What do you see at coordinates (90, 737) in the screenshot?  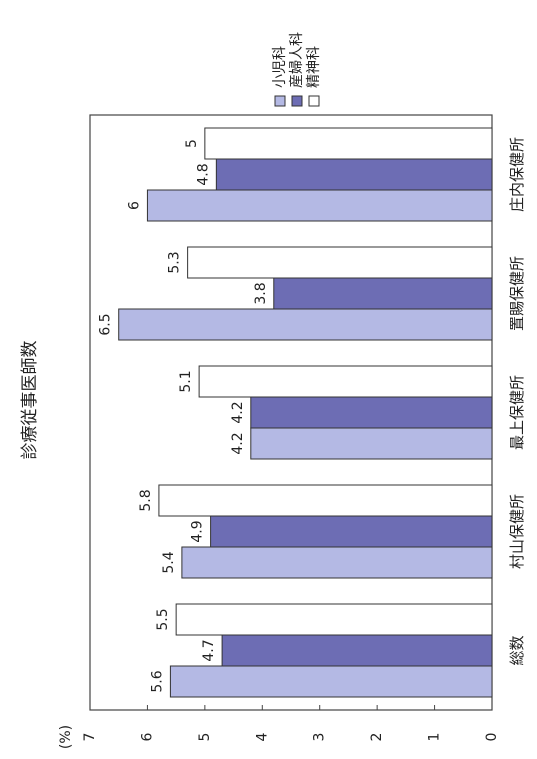 I see `value-tick-label: 7` at bounding box center [90, 737].